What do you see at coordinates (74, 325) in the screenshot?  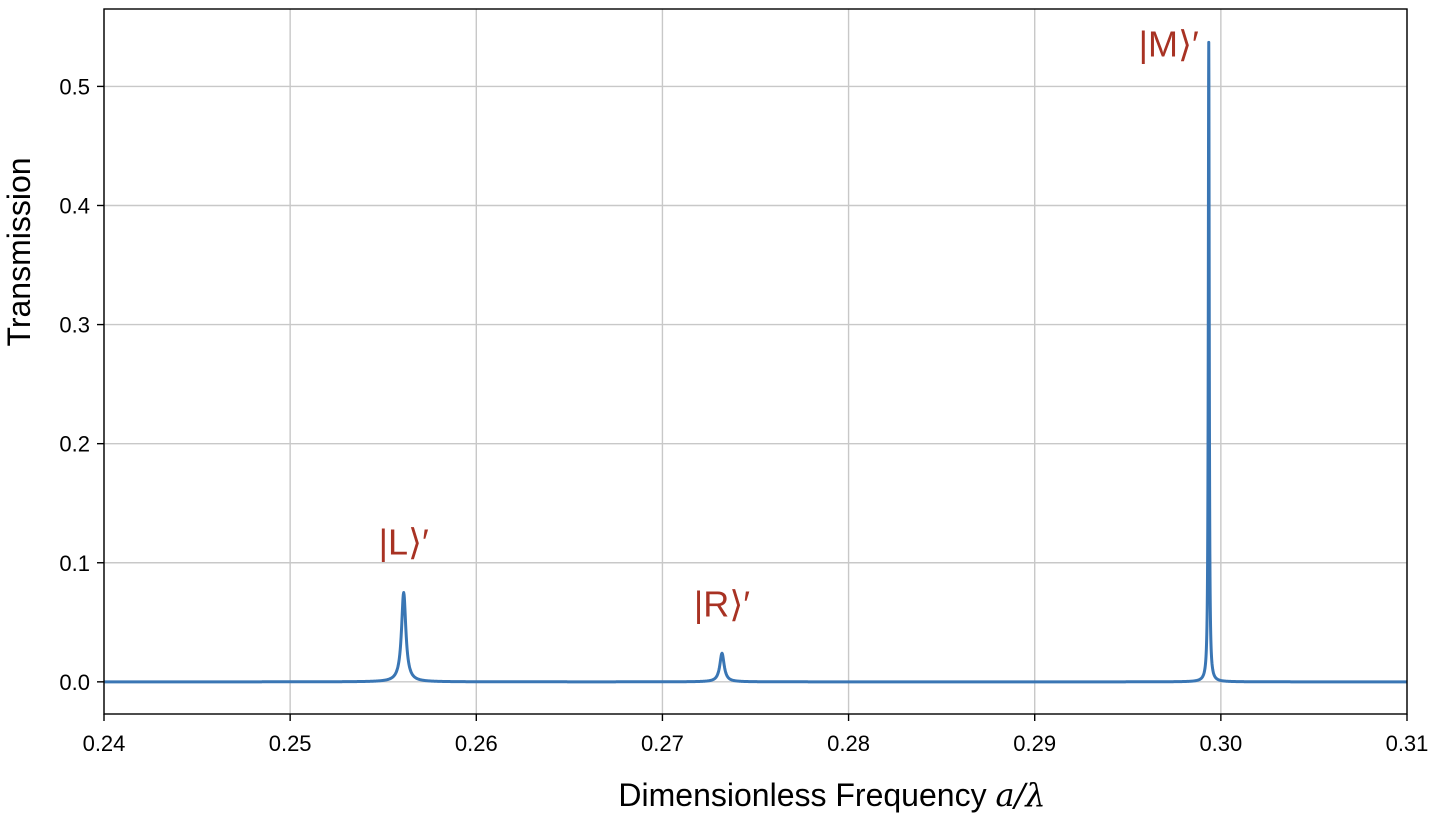 I see `y-tick-label: 0.3` at bounding box center [74, 325].